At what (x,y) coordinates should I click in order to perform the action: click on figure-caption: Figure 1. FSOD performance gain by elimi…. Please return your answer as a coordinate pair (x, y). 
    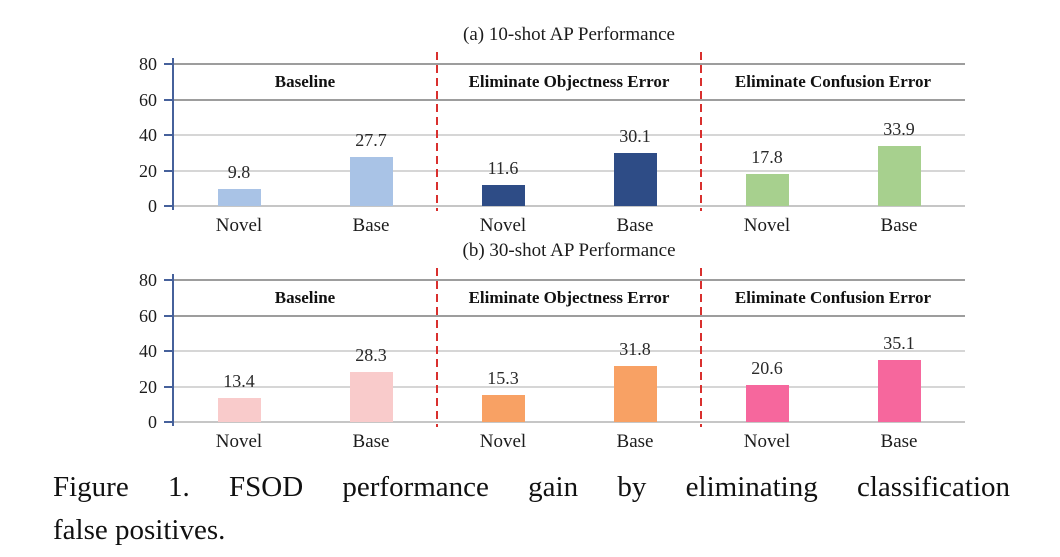
    Looking at the image, I should click on (531, 509).